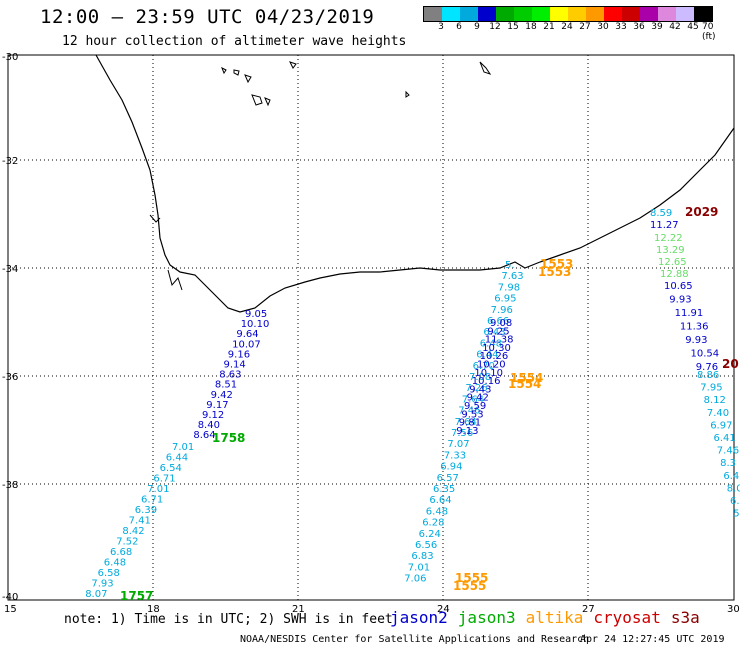 This screenshot has height=650, width=740. What do you see at coordinates (484, 366) in the screenshot?
I see `wave-height-label: 6.70` at bounding box center [484, 366].